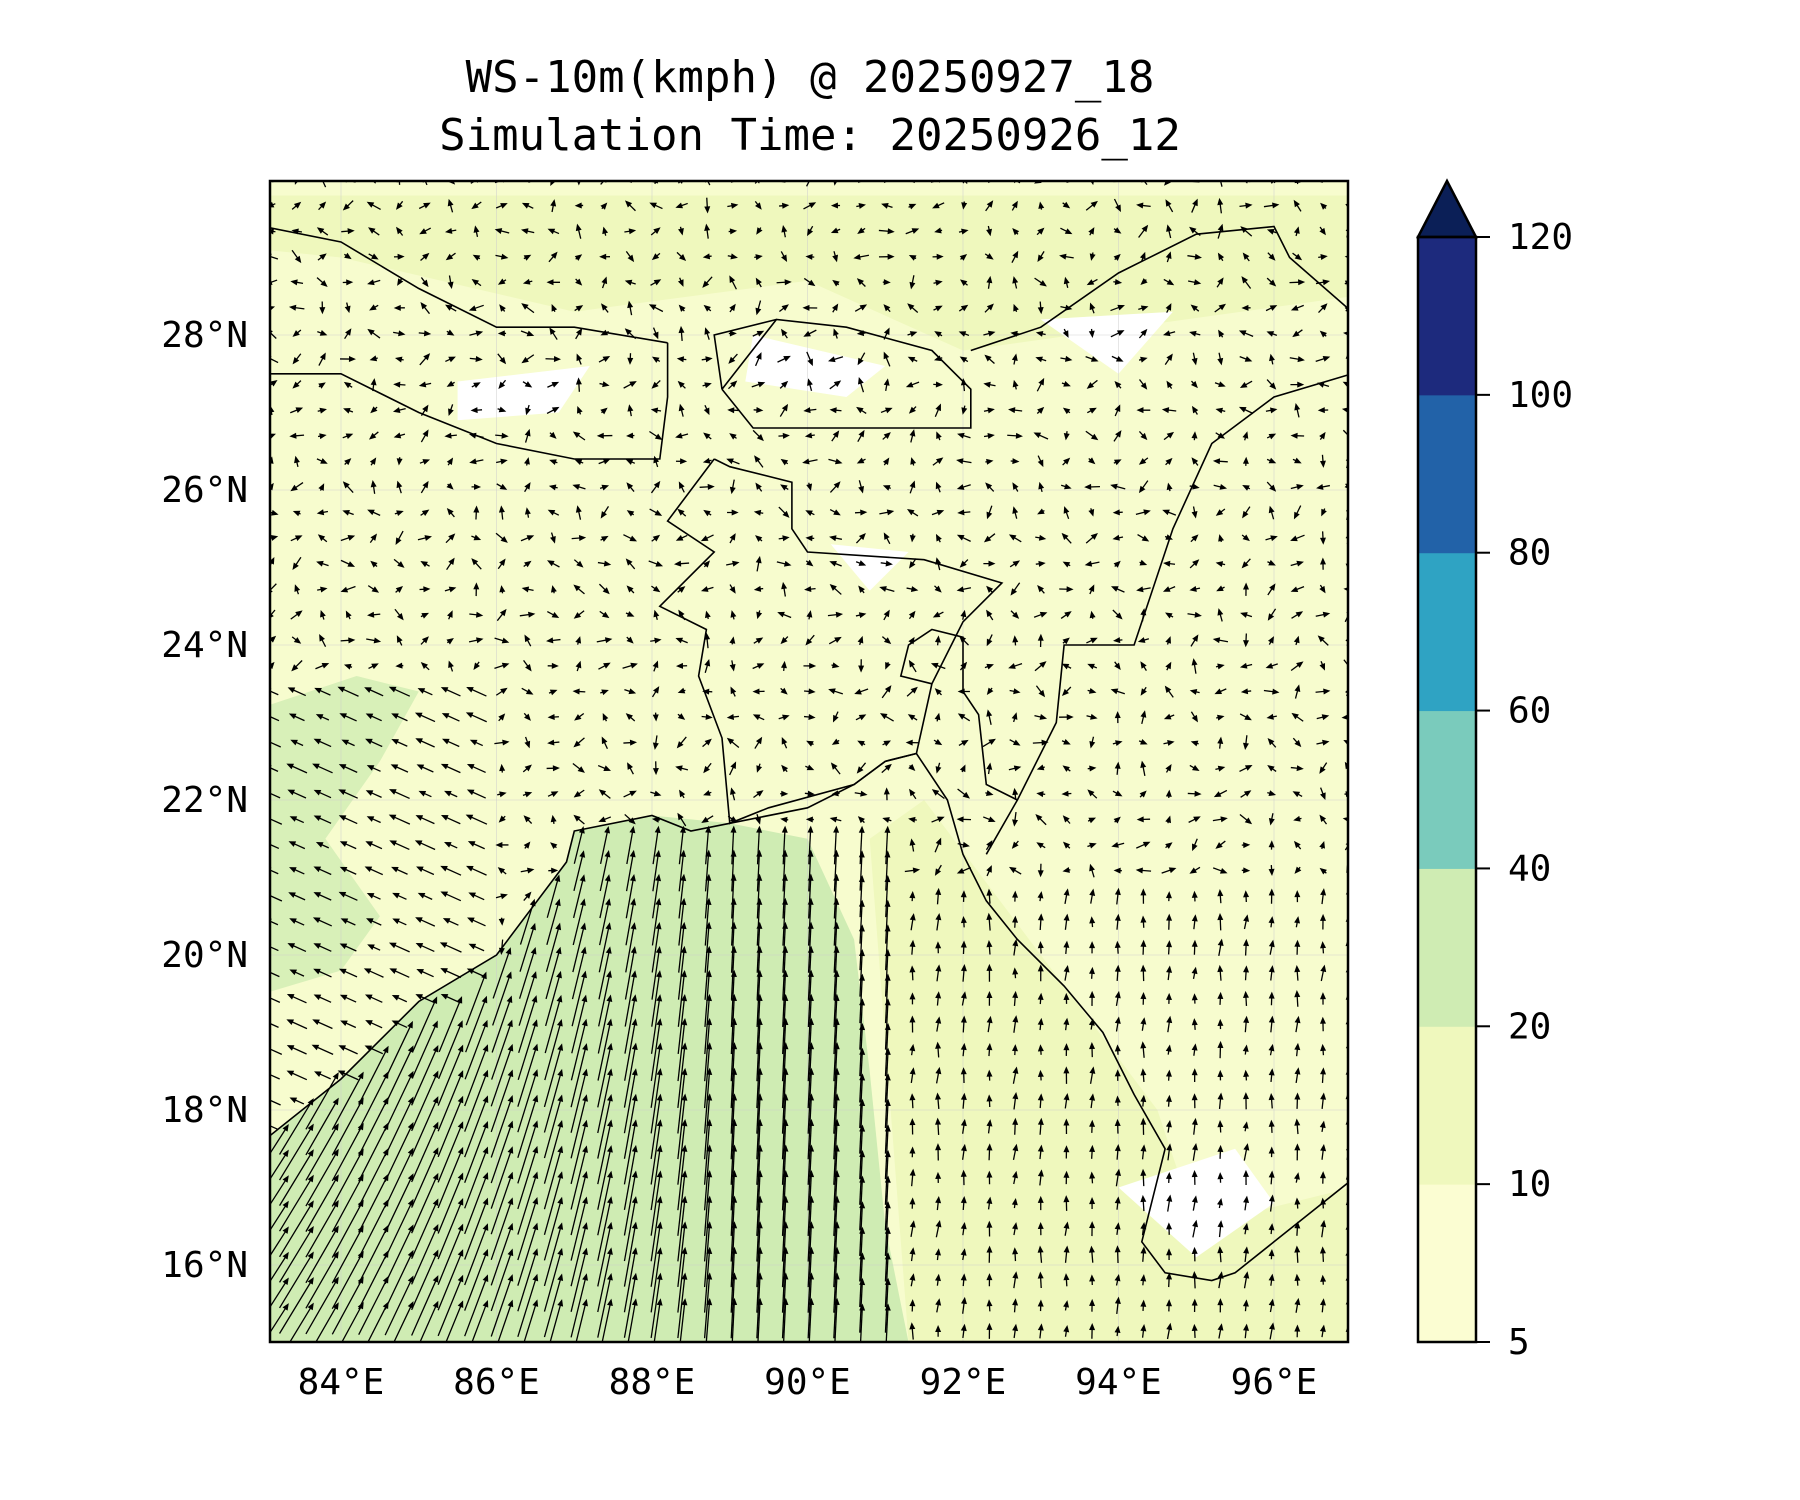 The image size is (1800, 1500). What do you see at coordinates (809, 273) in the screenshot?
I see `contour-10-20-north` at bounding box center [809, 273].